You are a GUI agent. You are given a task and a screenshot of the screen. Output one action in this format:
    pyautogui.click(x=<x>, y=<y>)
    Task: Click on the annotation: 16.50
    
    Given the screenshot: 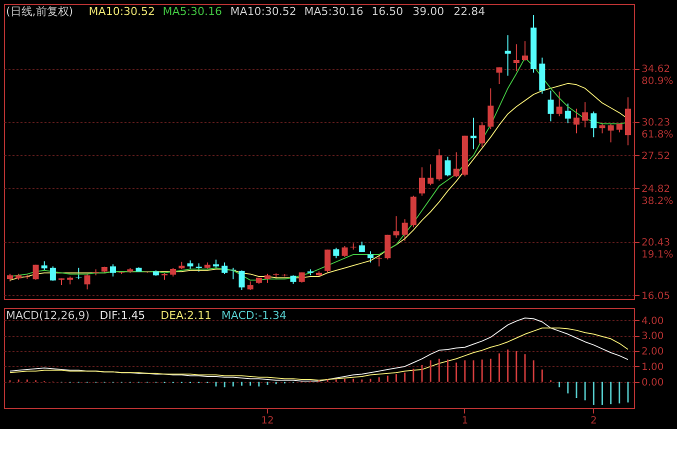 What is the action you would take?
    pyautogui.click(x=388, y=11)
    